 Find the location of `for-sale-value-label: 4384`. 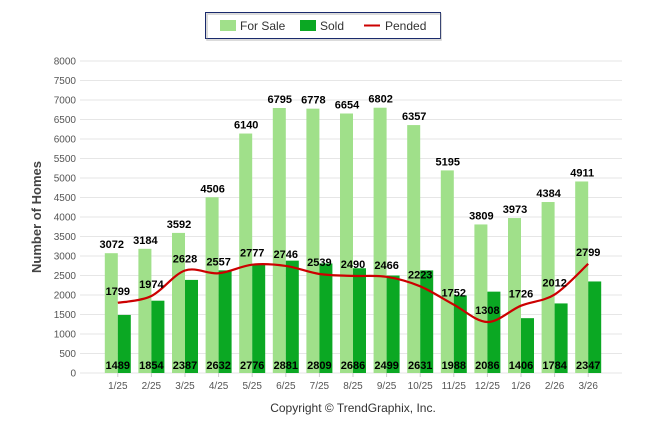

for-sale-value-label: 4384 is located at coordinates (548, 194).